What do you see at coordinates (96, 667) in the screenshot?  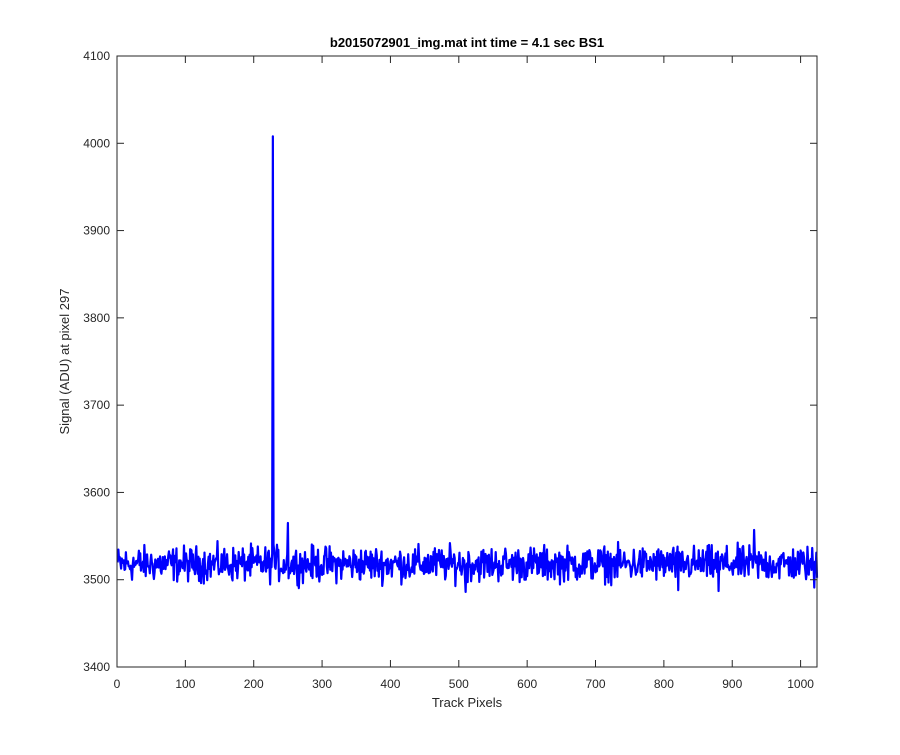 I see `y-tick-label: 3400` at bounding box center [96, 667].